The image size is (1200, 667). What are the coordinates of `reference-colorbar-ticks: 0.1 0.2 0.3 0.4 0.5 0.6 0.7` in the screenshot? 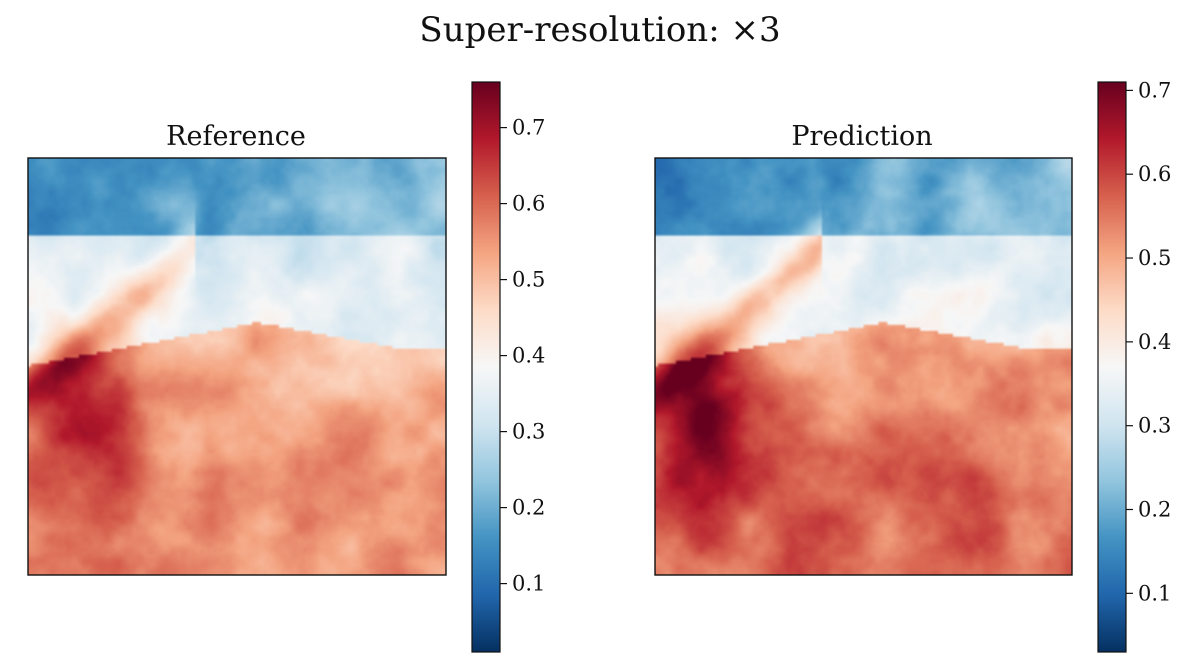 It's located at (522, 356).